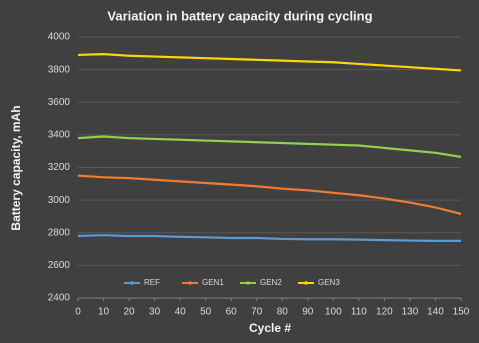  I want to click on x-axis-title: Cycle #, so click(270, 328).